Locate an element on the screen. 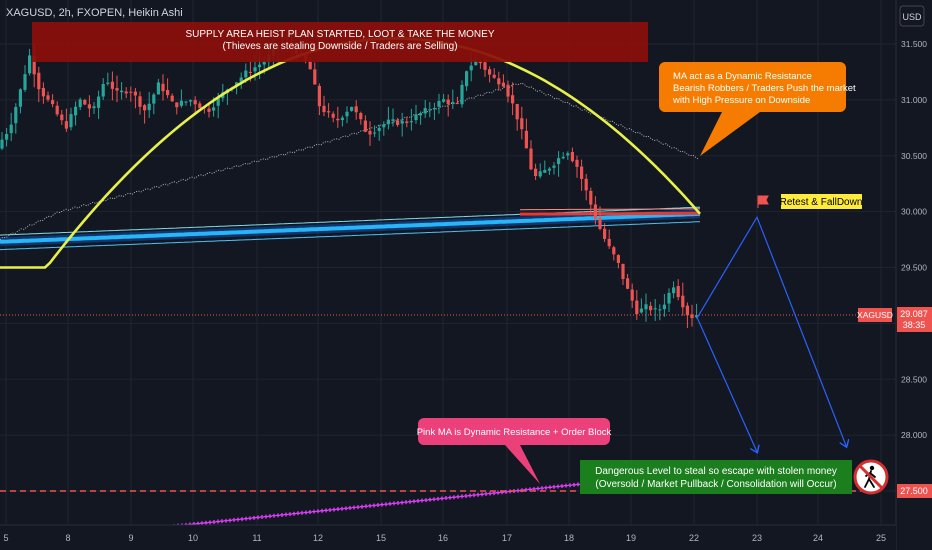 This screenshot has width=932, height=550. price-tag-countdown: 38:35 is located at coordinates (914, 325).